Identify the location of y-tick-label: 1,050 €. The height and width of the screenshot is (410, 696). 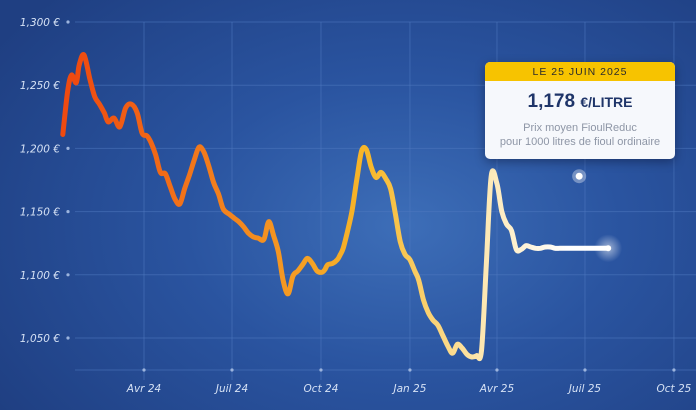
(40, 339).